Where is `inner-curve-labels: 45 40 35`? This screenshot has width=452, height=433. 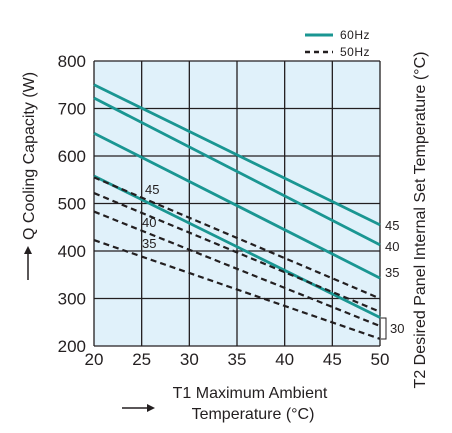 inner-curve-labels: 45 40 35 is located at coordinates (150, 216).